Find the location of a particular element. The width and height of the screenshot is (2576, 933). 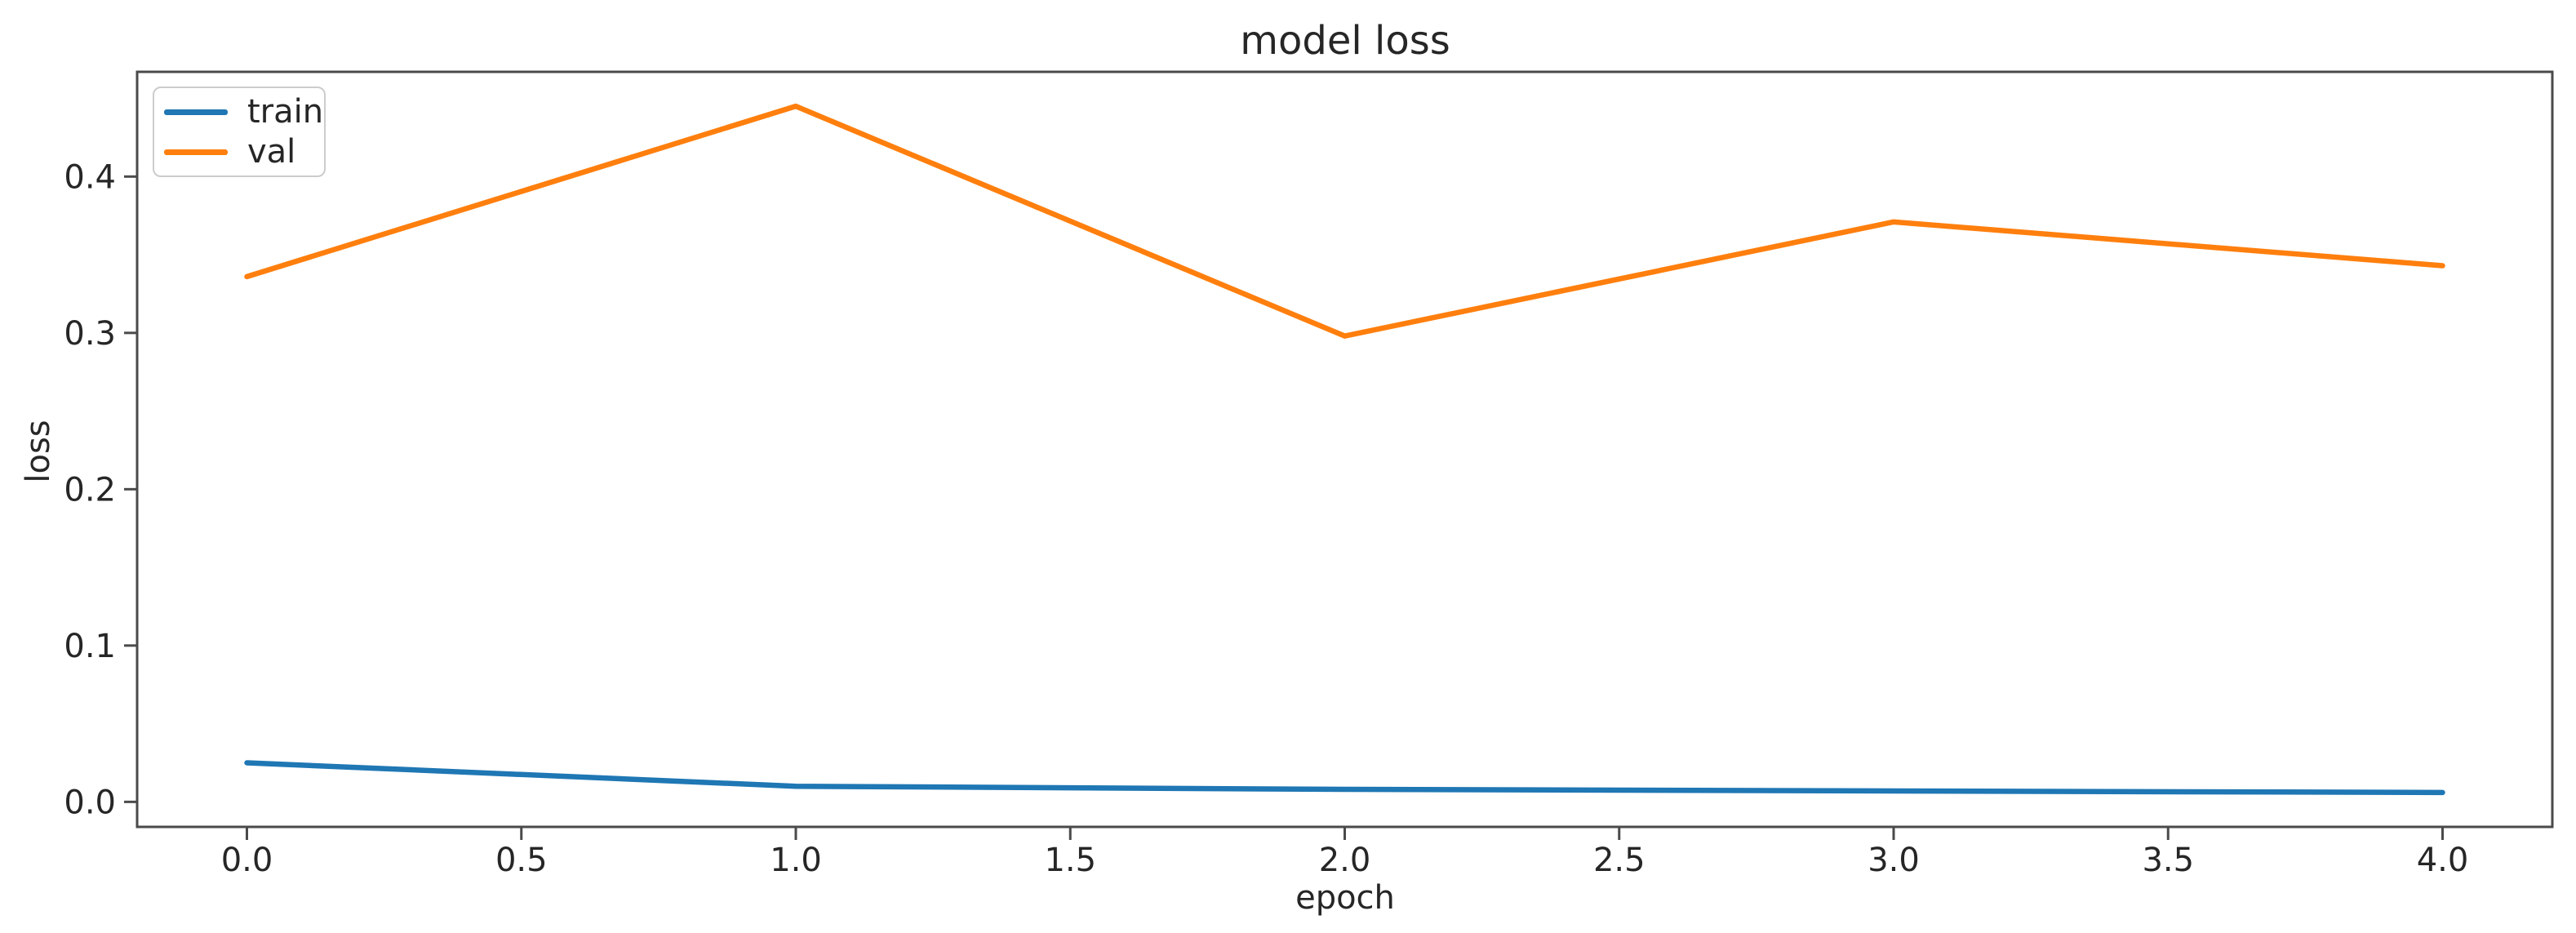

train-line-swatch is located at coordinates (196, 112).